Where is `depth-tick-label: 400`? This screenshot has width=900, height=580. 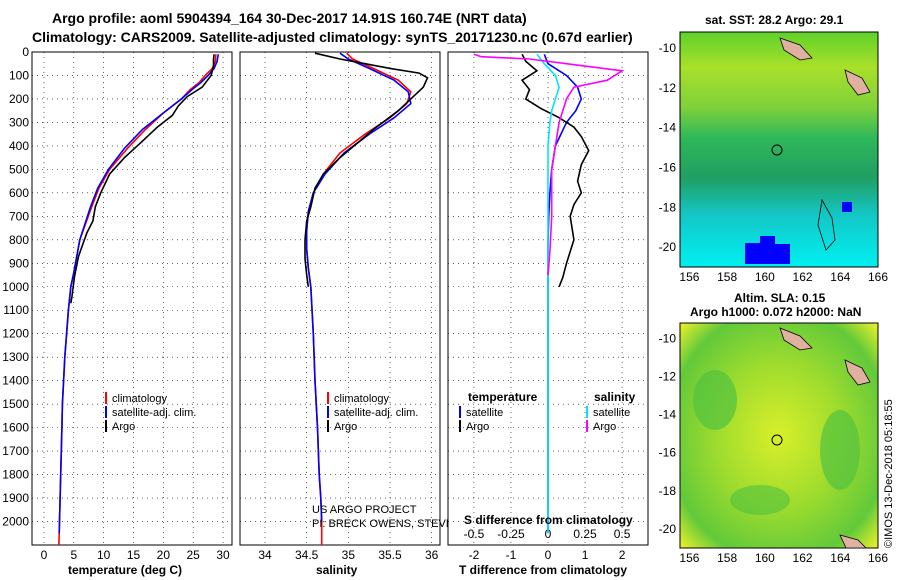
depth-tick-label: 400 is located at coordinates (19, 146).